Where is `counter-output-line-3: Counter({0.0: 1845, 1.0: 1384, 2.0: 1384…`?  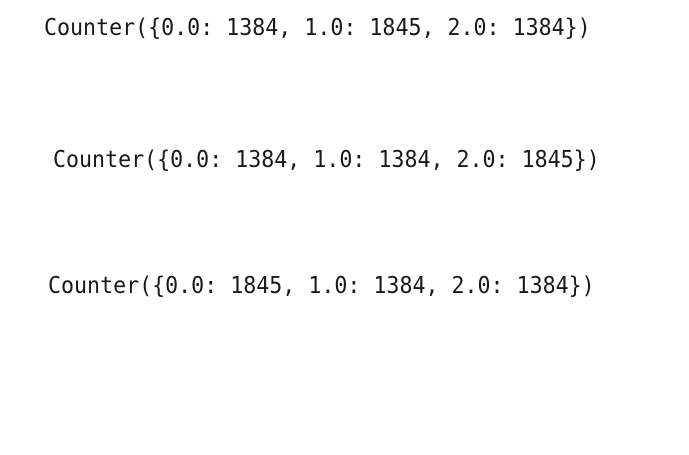
counter-output-line-3: Counter({0.0: 1845, 1.0: 1384, 2.0: 1384… is located at coordinates (321, 286).